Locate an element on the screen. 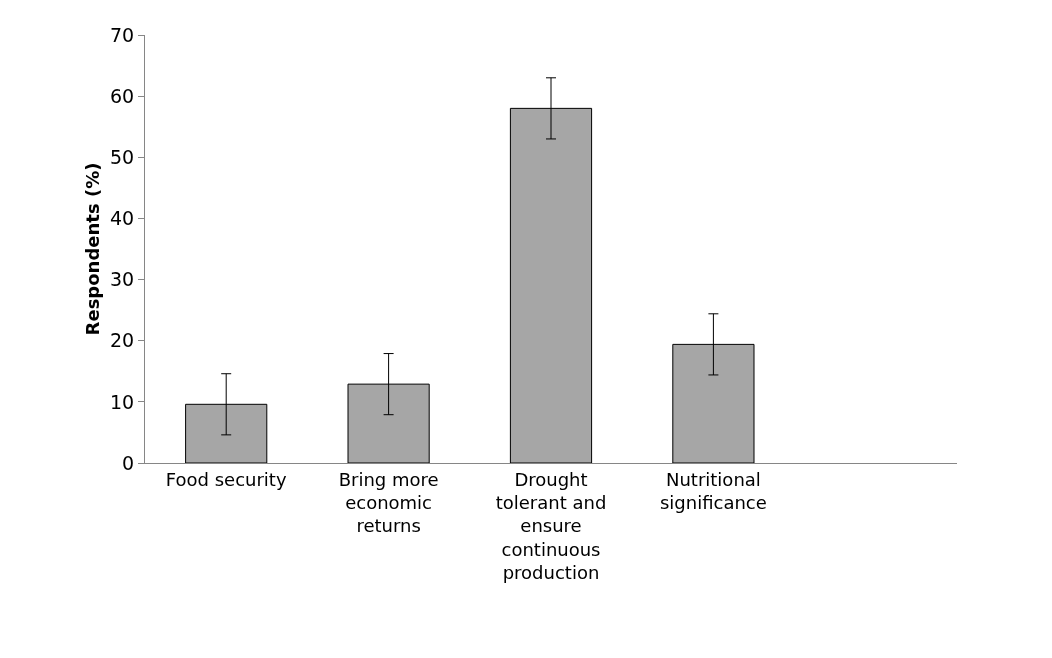 This screenshot has width=1052, height=658. x-tick-label: Bring more economic returns is located at coordinates (388, 502).